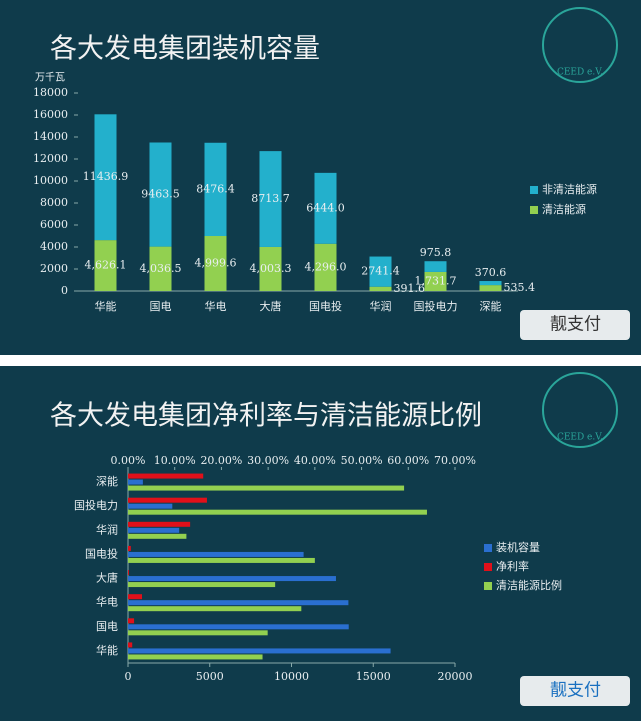 Image resolution: width=641 pixels, height=721 pixels. What do you see at coordinates (107, 578) in the screenshot?
I see `y-tick-label: 大唐` at bounding box center [107, 578].